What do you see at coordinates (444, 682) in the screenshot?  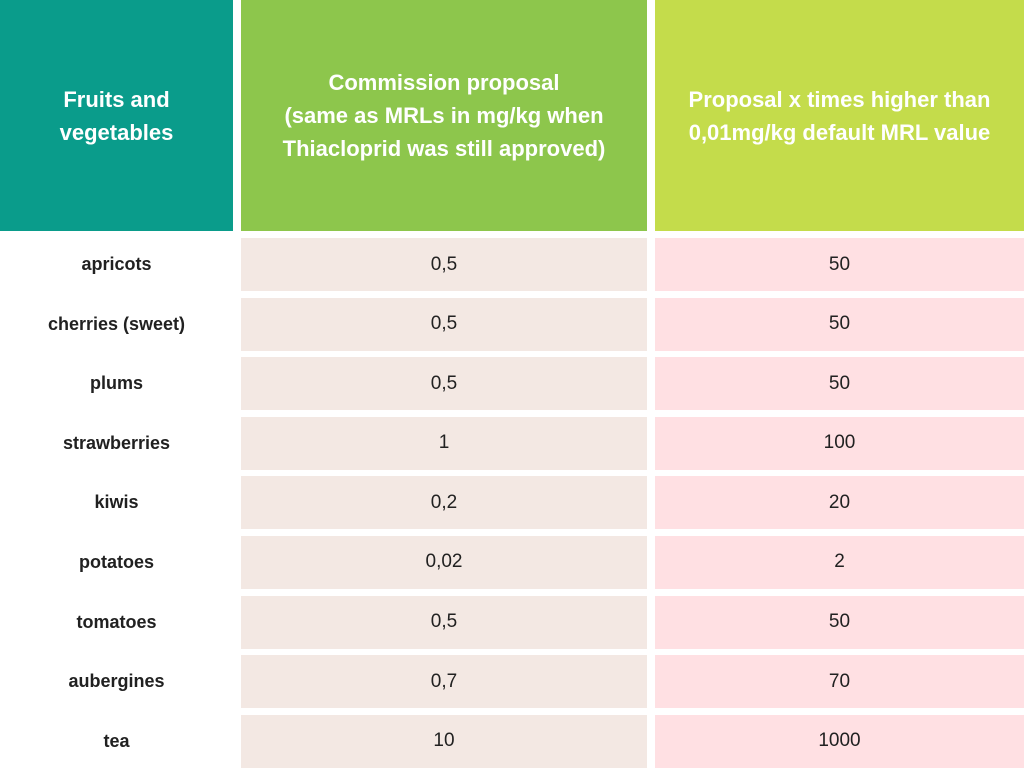 I see `proposal-value-cell: 0,7` at bounding box center [444, 682].